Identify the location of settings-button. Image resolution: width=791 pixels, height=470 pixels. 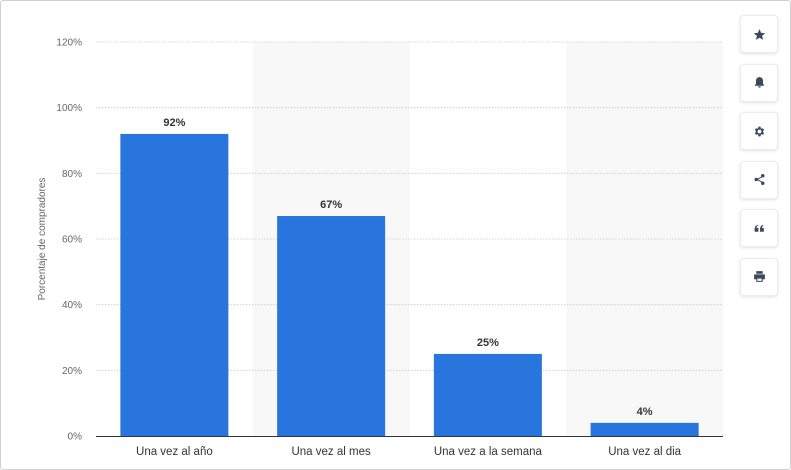
(759, 131).